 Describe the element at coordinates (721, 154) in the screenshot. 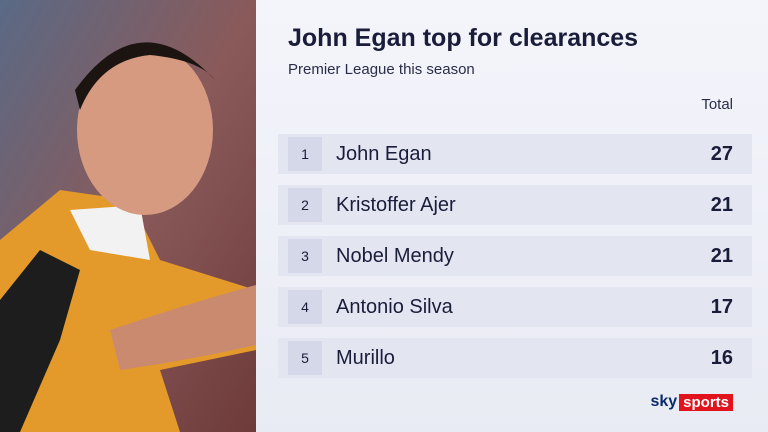

I see `total: 27` at that location.